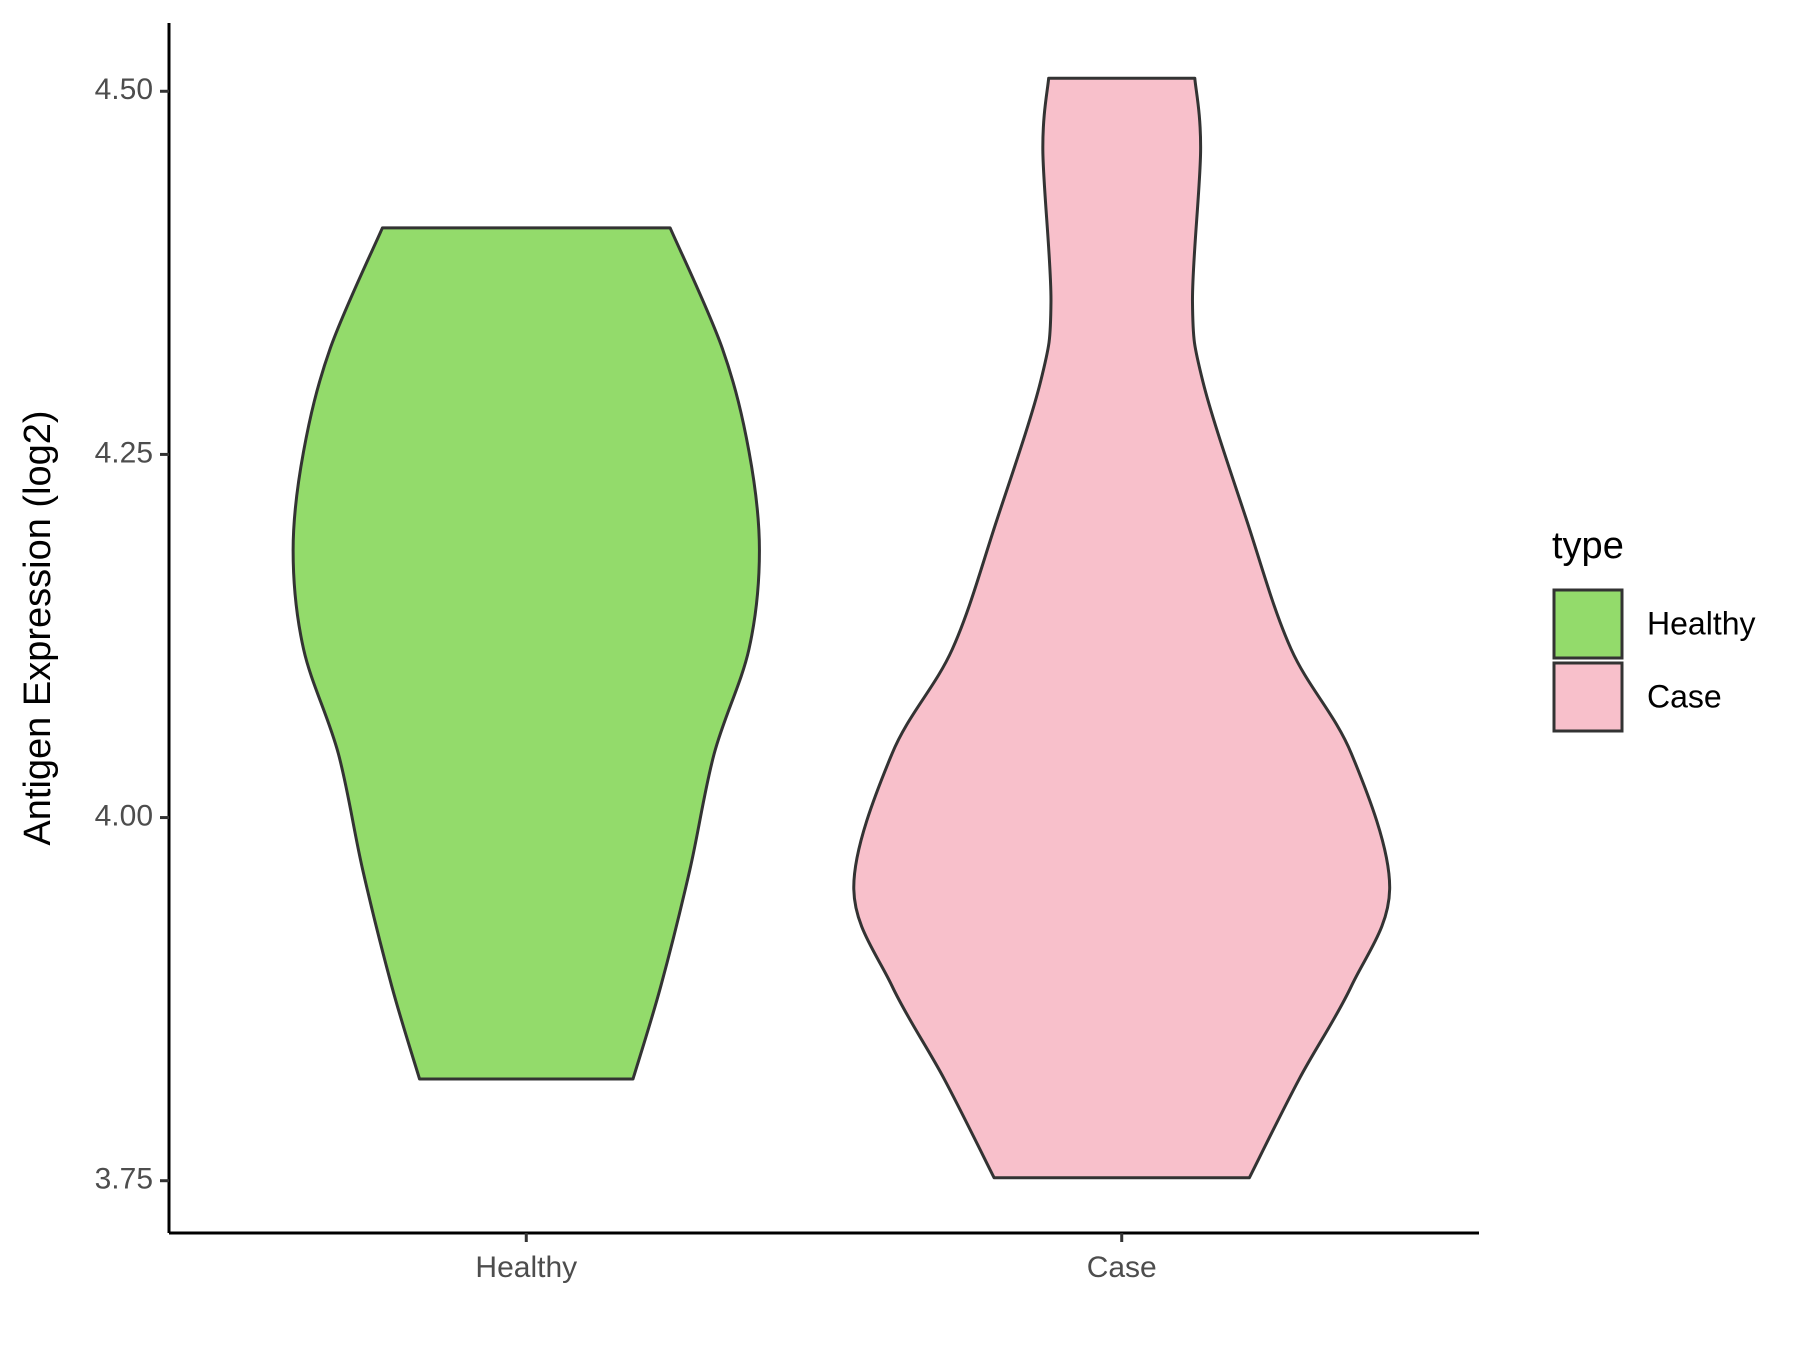 The height and width of the screenshot is (1350, 1800). I want to click on y-tick-label: 4.25, so click(124, 452).